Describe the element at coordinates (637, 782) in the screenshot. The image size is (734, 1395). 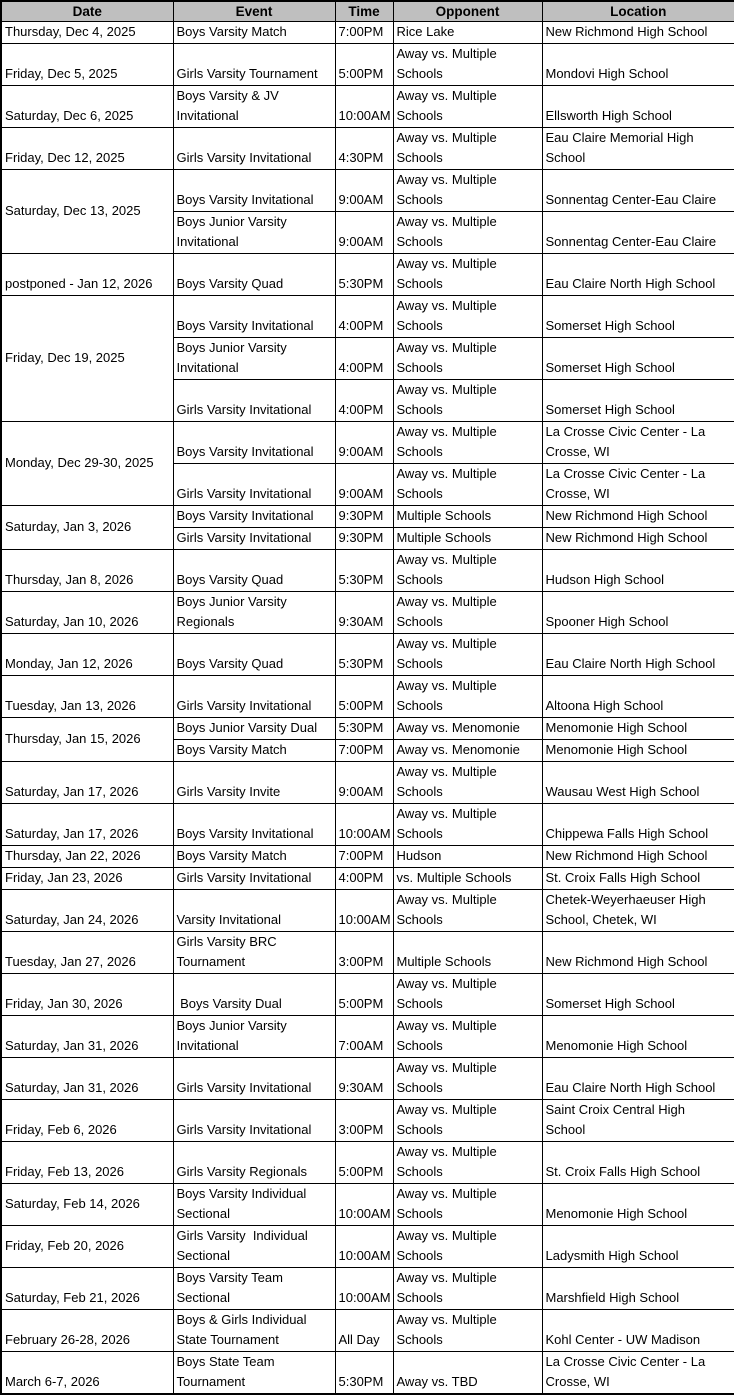
I see `cell-location: Wausau West High School` at that location.